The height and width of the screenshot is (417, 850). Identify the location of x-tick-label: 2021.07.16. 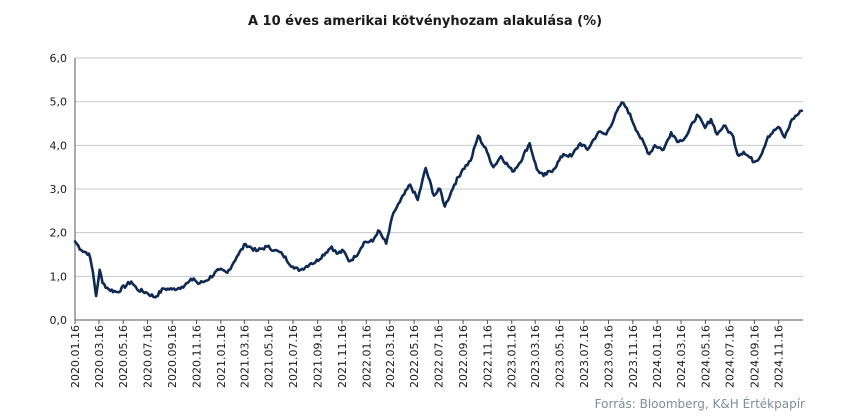
(293, 356).